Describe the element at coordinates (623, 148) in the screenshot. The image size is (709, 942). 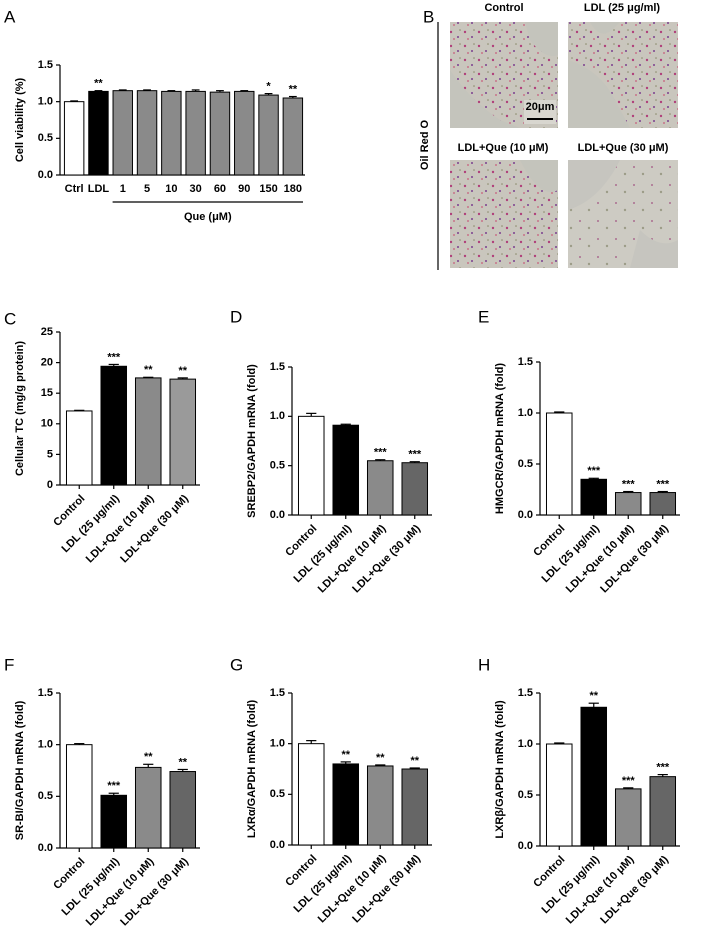
I see `image-label: LDL+Que (30 μM)` at that location.